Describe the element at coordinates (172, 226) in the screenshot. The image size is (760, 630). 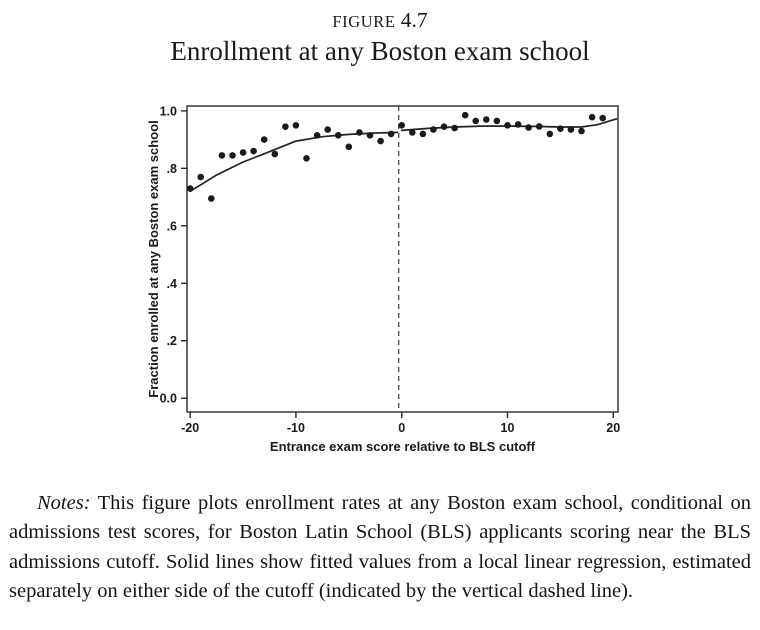
I see `y-tick-label: .6` at that location.